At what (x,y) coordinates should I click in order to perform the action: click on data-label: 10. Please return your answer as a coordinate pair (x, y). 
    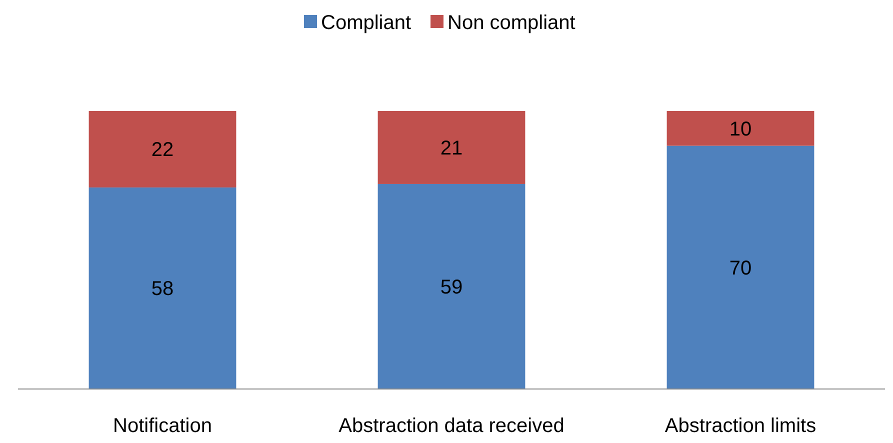
    Looking at the image, I should click on (740, 129).